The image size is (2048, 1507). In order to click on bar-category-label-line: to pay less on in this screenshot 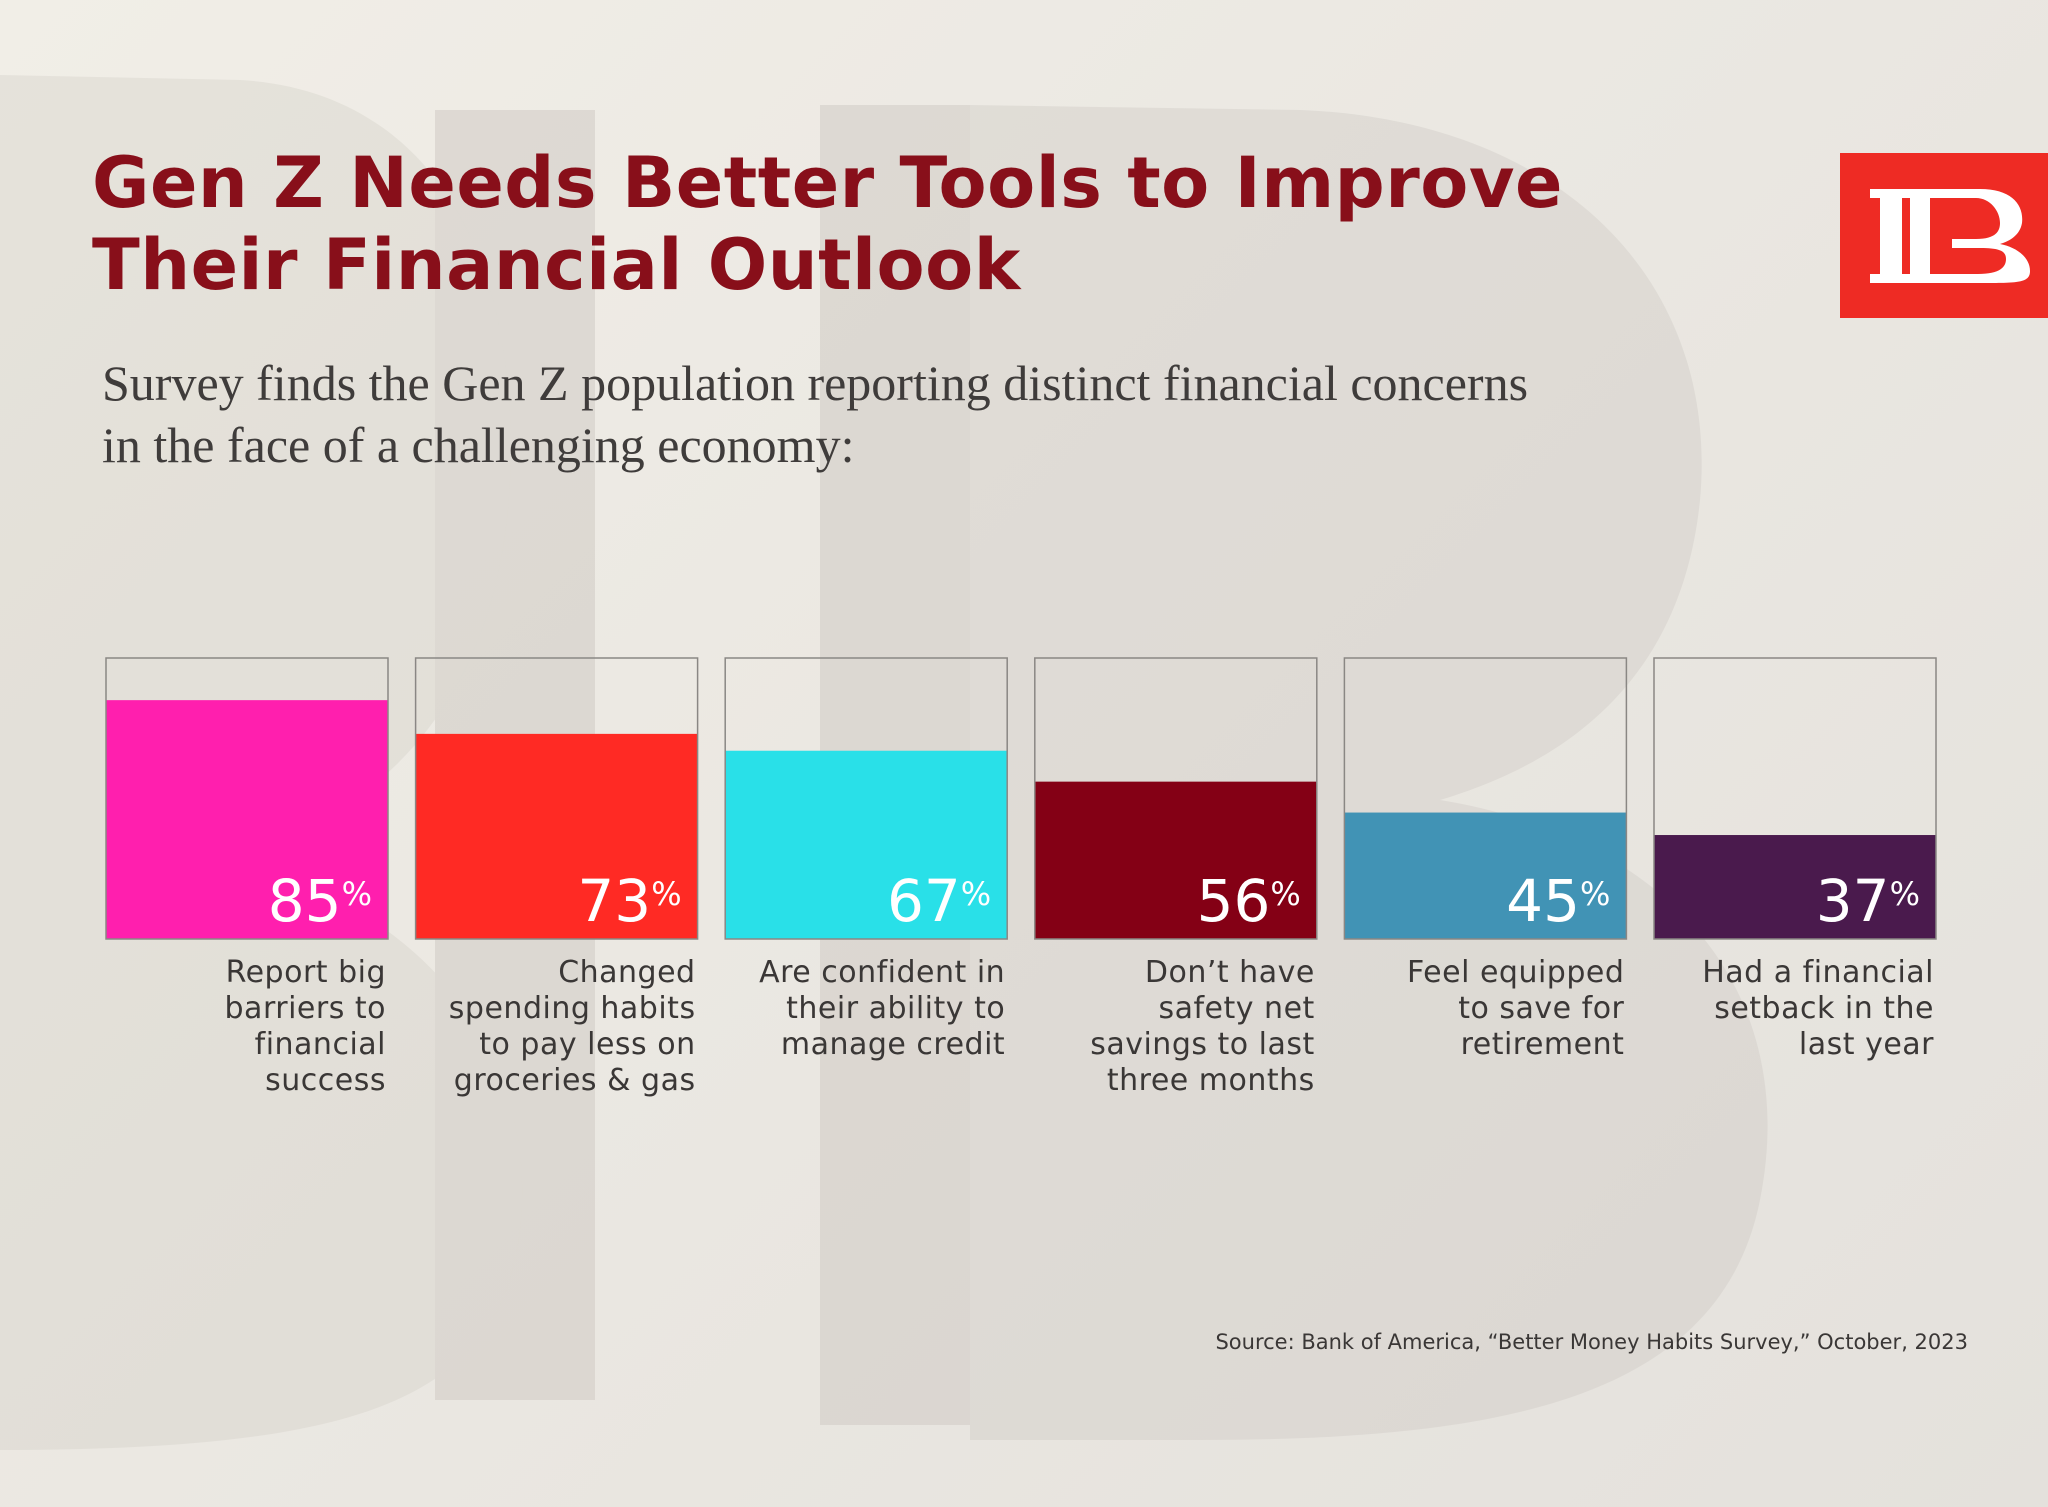, I will do `click(587, 1044)`.